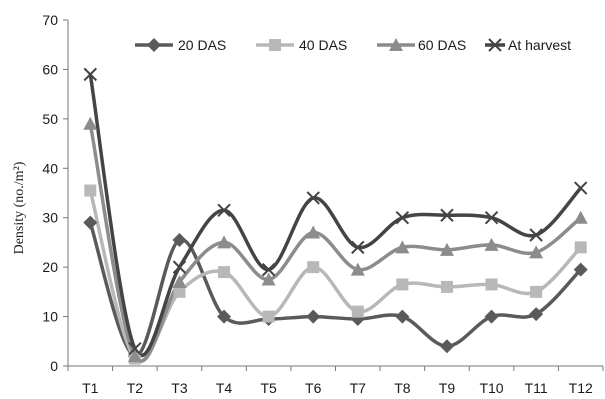 This screenshot has width=605, height=399. What do you see at coordinates (224, 388) in the screenshot?
I see `x-tick-label: T4` at bounding box center [224, 388].